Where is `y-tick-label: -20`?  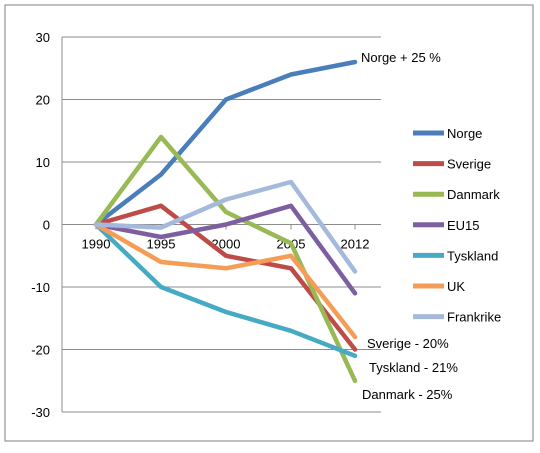 y-tick-label: -20 is located at coordinates (40, 350).